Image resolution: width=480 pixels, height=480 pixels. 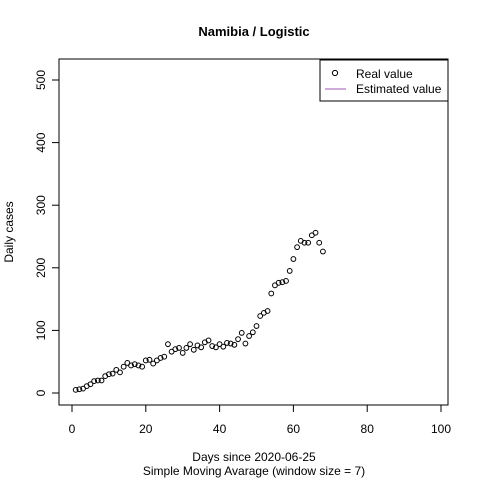 I want to click on x-axis-subtitle: Simple Moving Avarage (window size = 7), so click(x=254, y=471).